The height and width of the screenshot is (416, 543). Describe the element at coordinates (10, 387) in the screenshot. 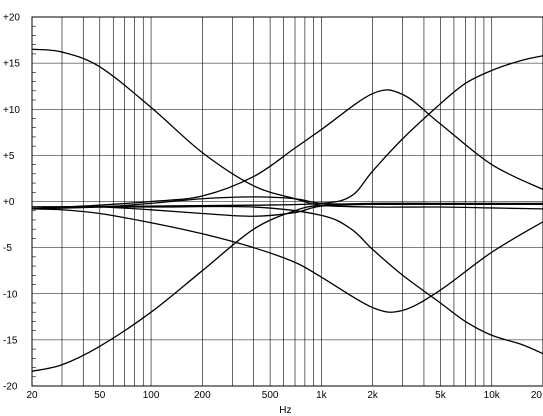

I see `y-tick-label: -20` at that location.